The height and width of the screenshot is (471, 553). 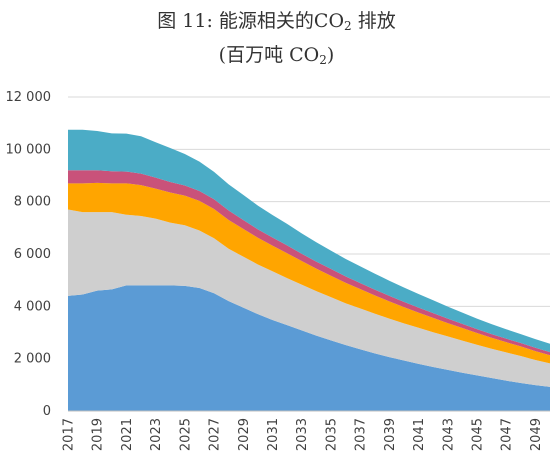 What do you see at coordinates (276, 21) in the screenshot?
I see `chart-title-line1: 图 11: 能源相关的CO2 排放` at bounding box center [276, 21].